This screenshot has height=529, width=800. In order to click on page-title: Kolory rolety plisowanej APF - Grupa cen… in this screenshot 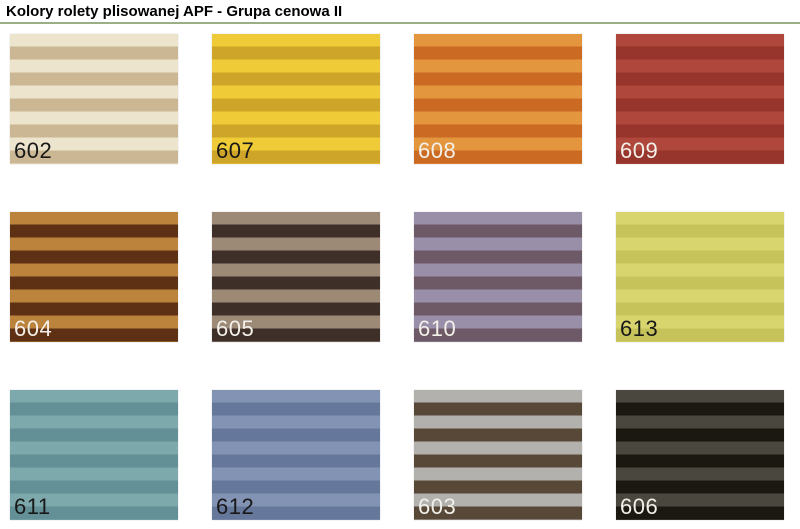, I will do `click(174, 11)`.